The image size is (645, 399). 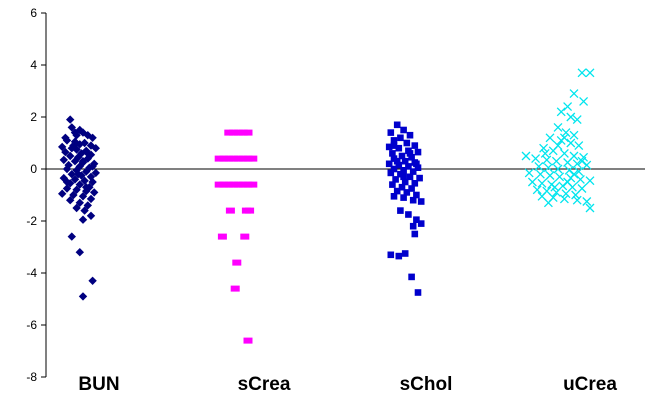 What do you see at coordinates (33, 65) in the screenshot?
I see `y-tick-label: 4` at bounding box center [33, 65].